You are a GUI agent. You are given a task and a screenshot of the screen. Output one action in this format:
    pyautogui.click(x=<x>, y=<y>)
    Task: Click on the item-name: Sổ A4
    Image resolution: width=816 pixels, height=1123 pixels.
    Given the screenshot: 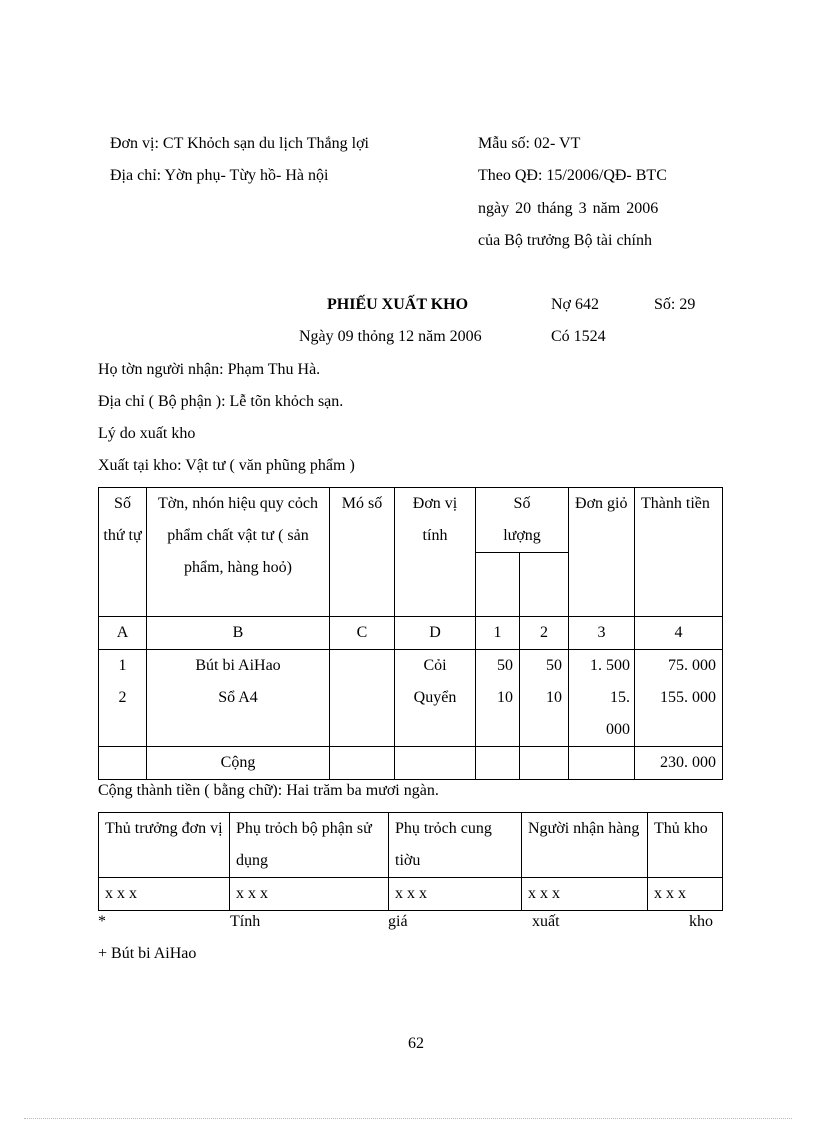 What is the action you would take?
    pyautogui.click(x=238, y=697)
    